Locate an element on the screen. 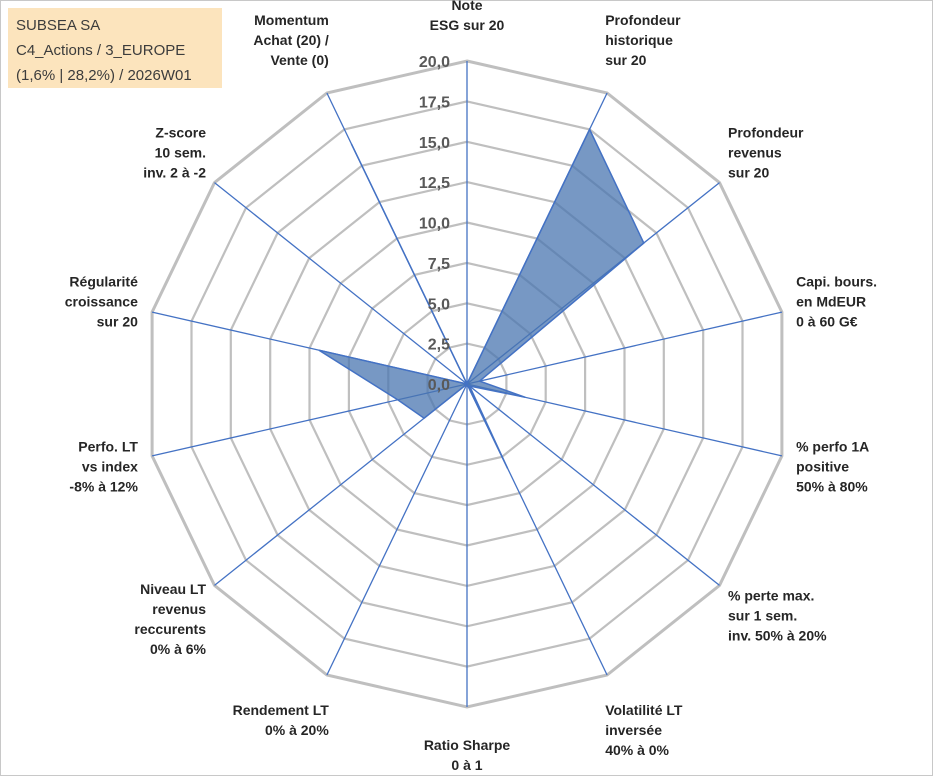 The image size is (933, 776). category-label: Niveau LT revenus reccurents 0% à 6% is located at coordinates (170, 619).